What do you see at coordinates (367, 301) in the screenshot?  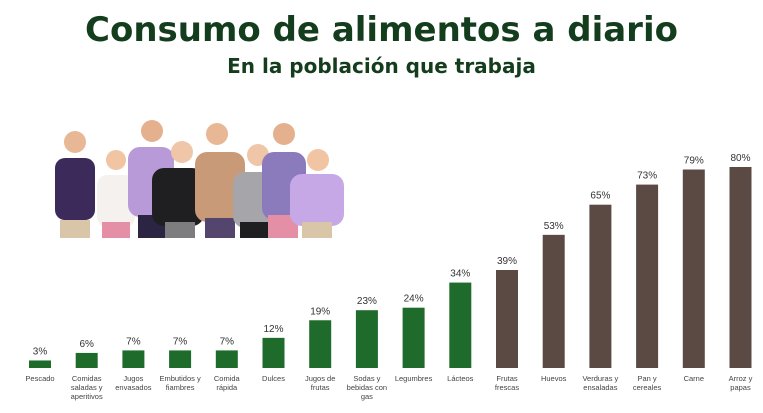 I see `value-label: 23%` at bounding box center [367, 301].